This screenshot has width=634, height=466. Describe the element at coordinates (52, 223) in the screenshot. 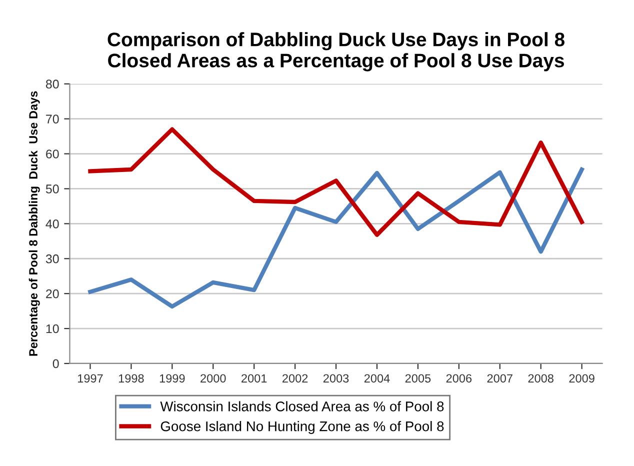

I see `y-tick-label: 40` at that location.